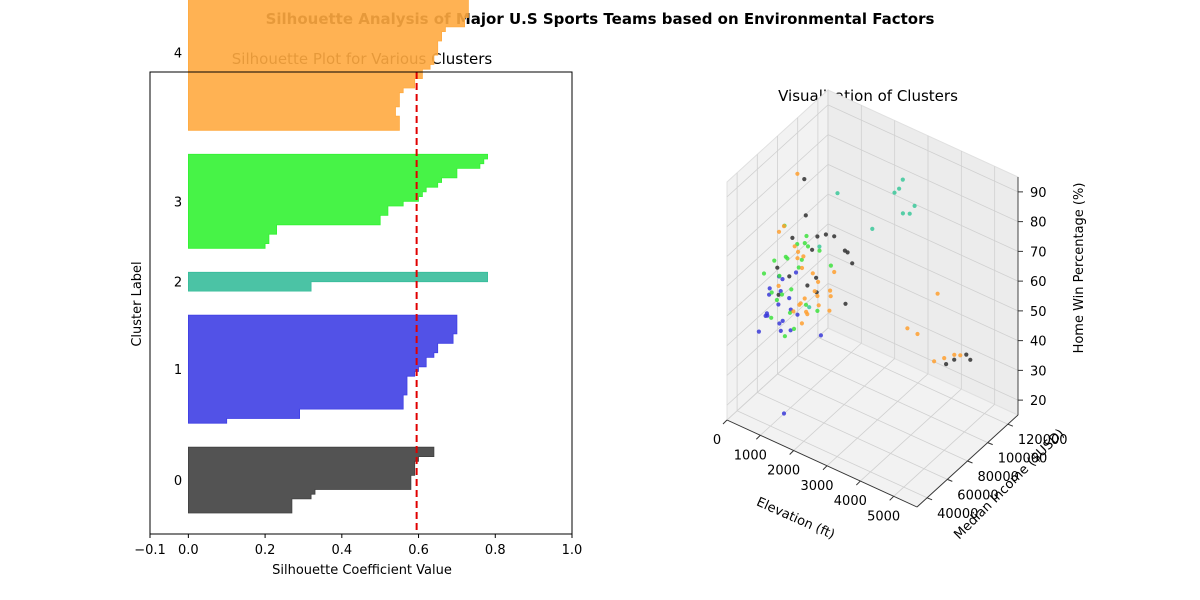  I want to click on x-tick-label: 4000, so click(850, 501).